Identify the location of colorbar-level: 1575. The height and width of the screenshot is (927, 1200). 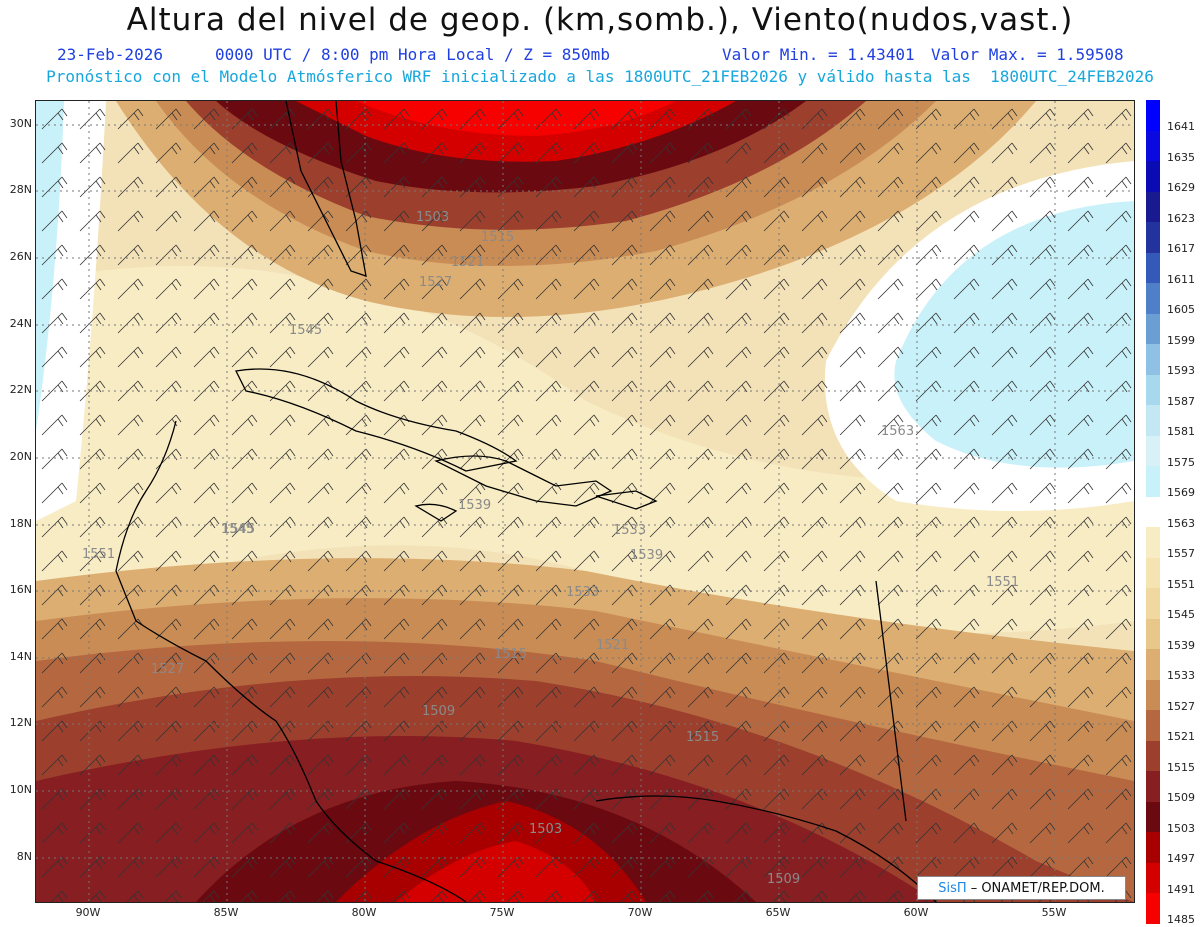
(1181, 462).